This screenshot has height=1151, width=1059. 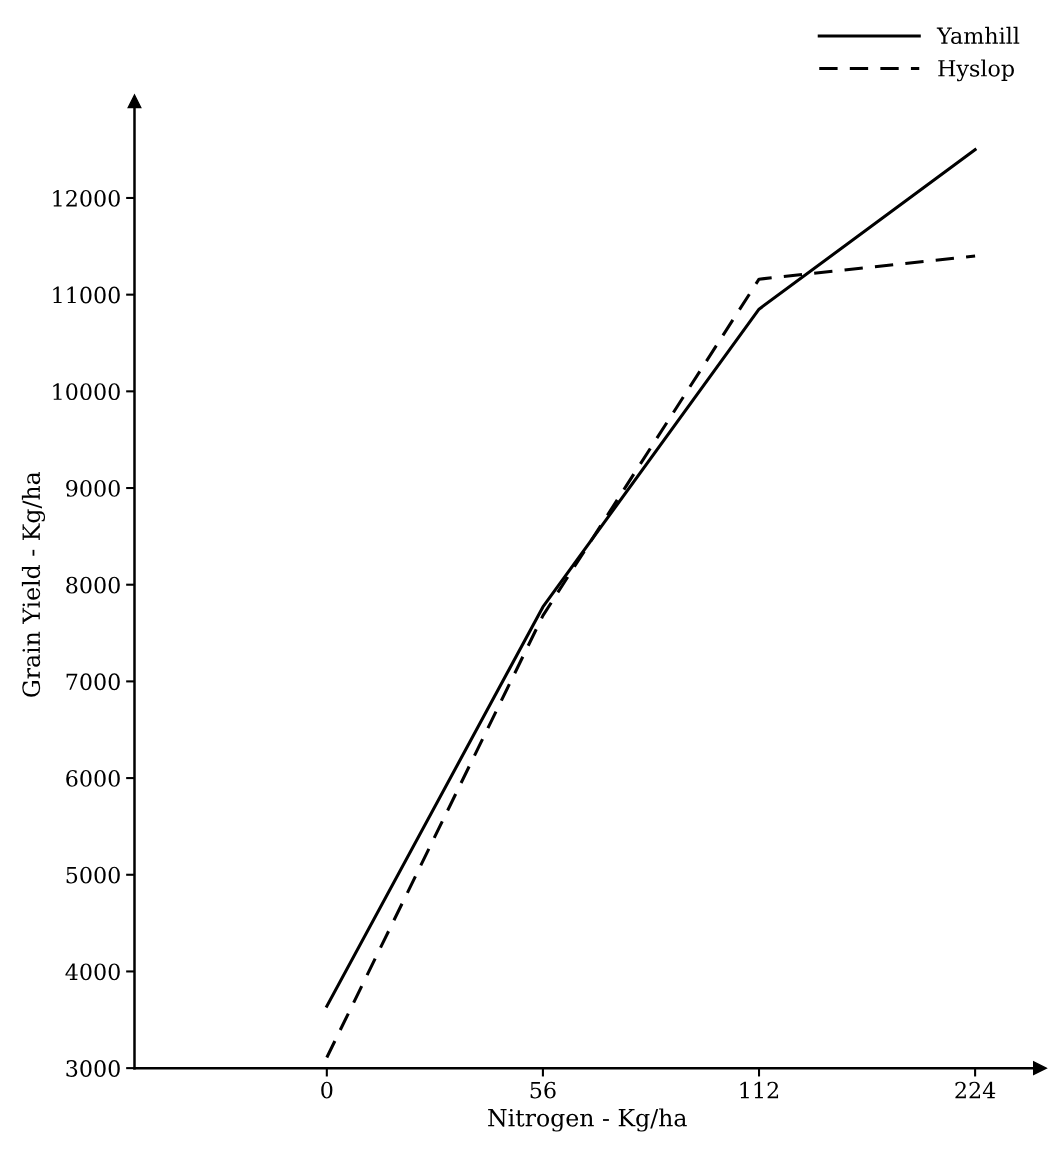 I want to click on y-tick-label: 10000, so click(x=86, y=392).